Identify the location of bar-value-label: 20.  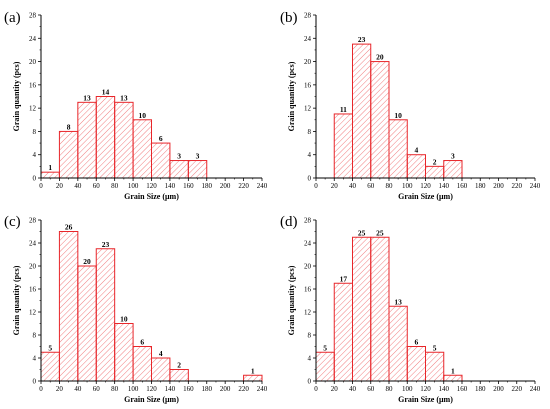
(87, 261).